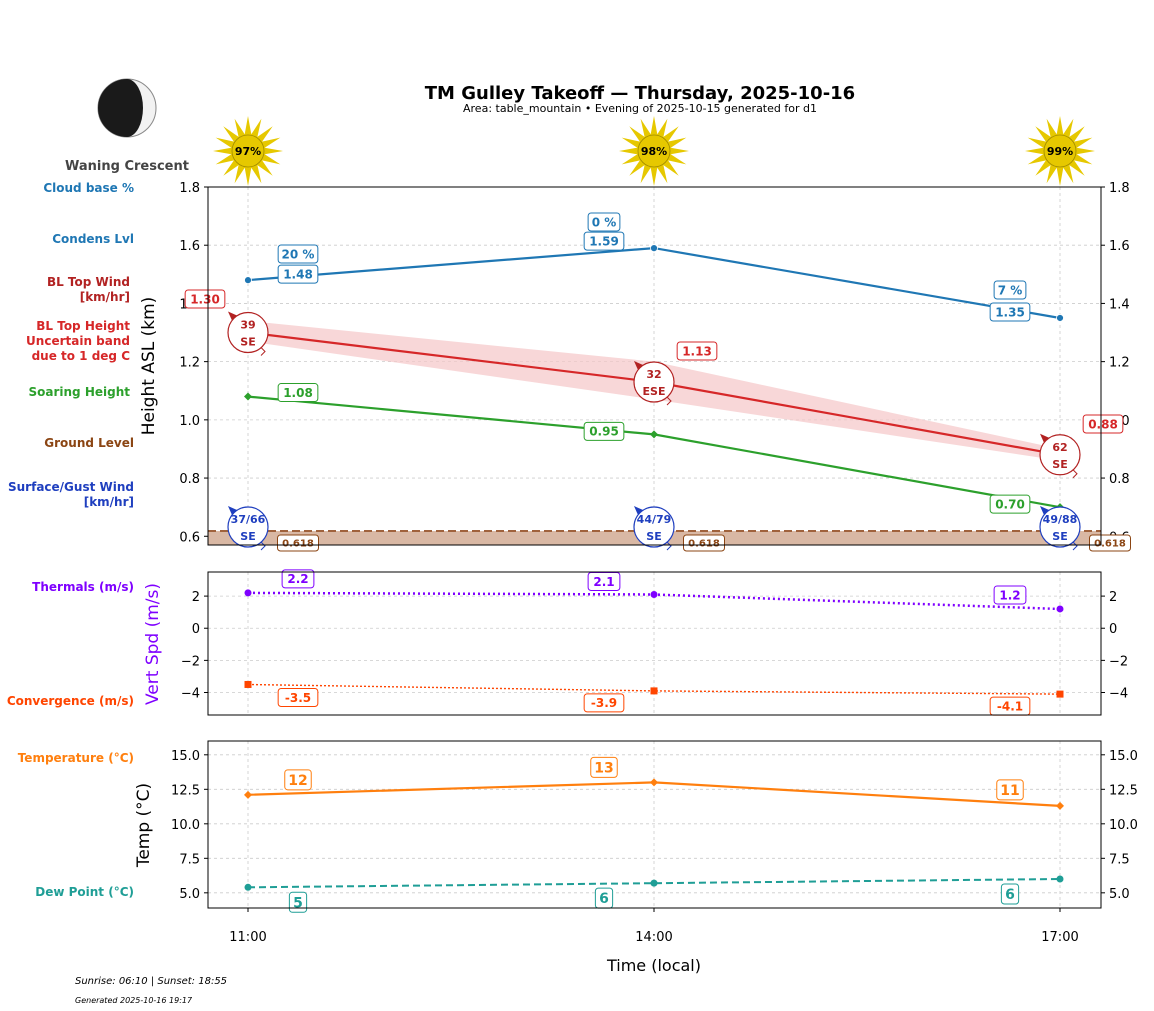 This screenshot has width=1154, height=1011. Describe the element at coordinates (298, 903) in the screenshot. I see `dew-point-label: 5` at that location.